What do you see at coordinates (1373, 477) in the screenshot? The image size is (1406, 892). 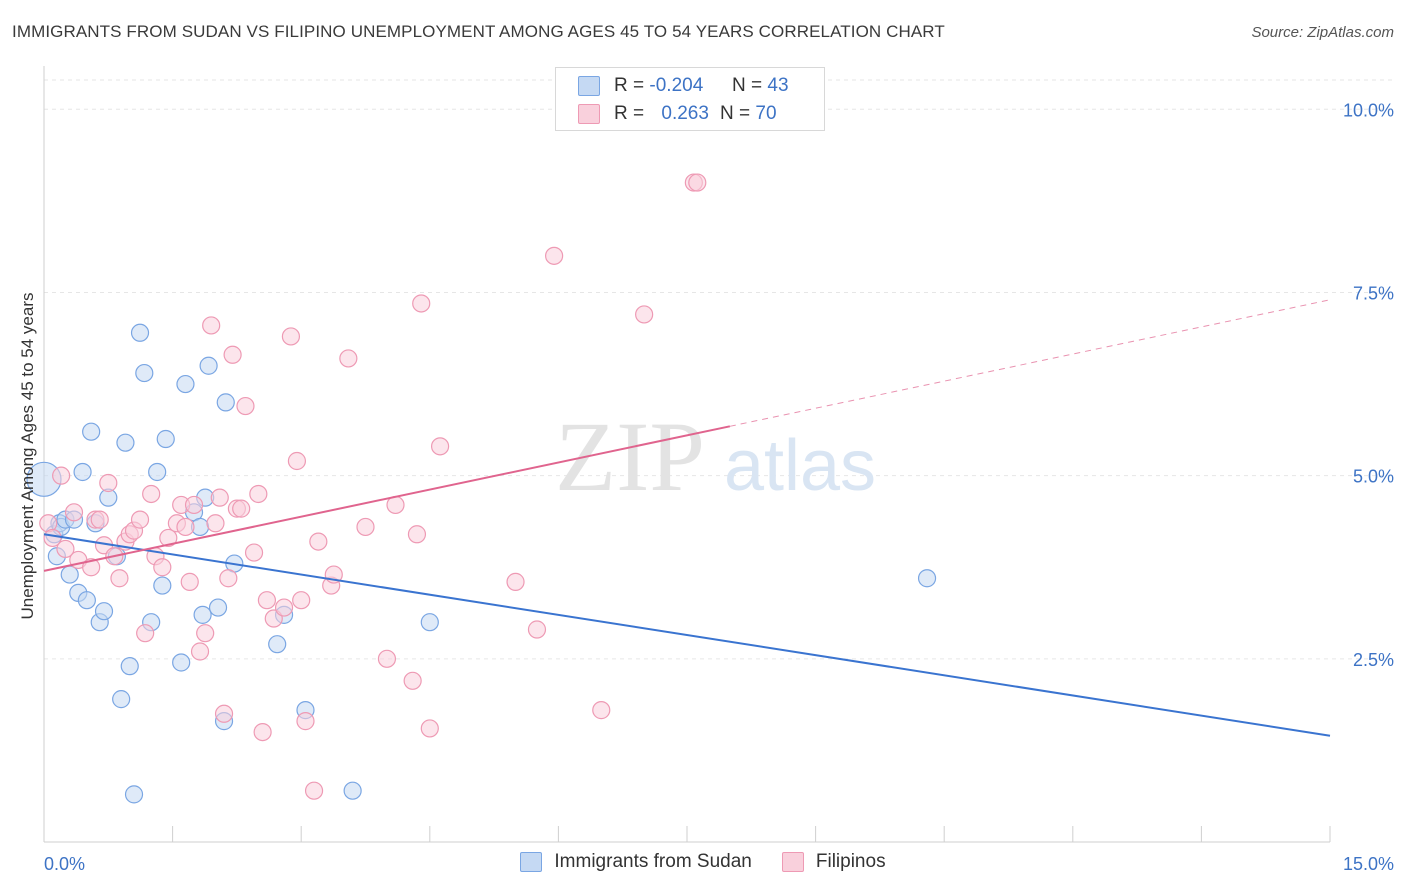 I see `y-tick-label: 5.0%` at bounding box center [1373, 477].